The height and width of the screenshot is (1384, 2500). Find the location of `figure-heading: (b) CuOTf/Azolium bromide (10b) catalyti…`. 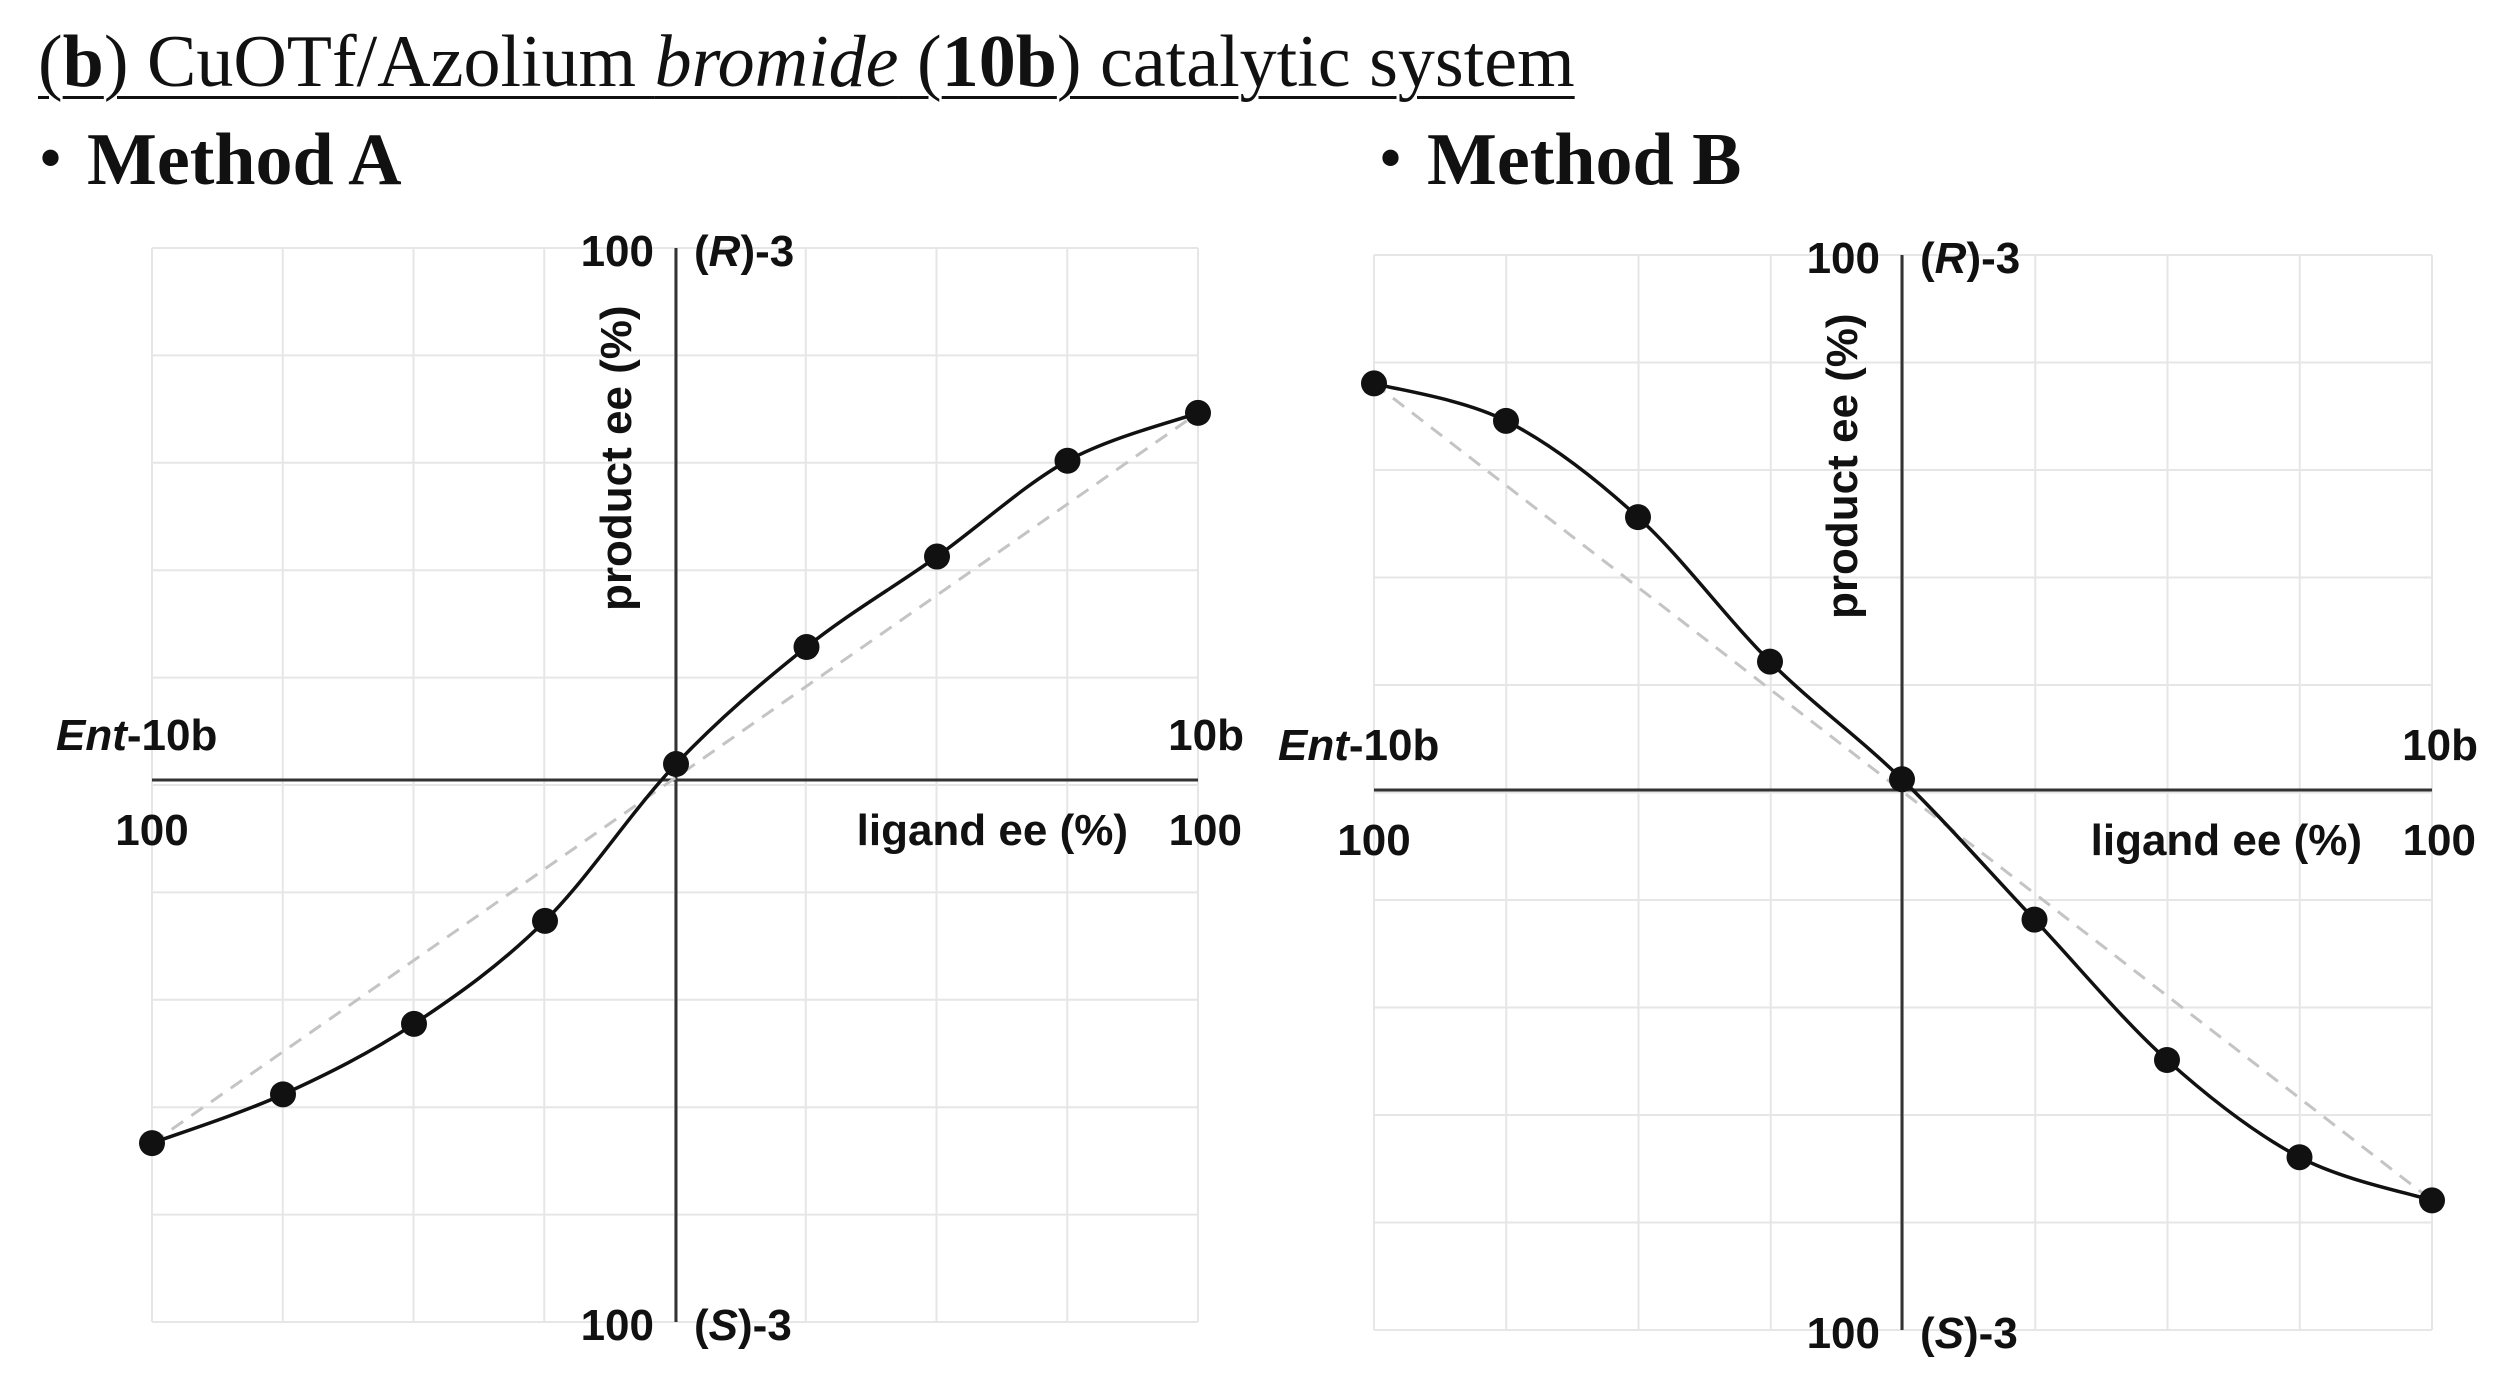

figure-heading: (b) CuOTf/Azolium bromide (10b) catalyti… is located at coordinates (806, 62).